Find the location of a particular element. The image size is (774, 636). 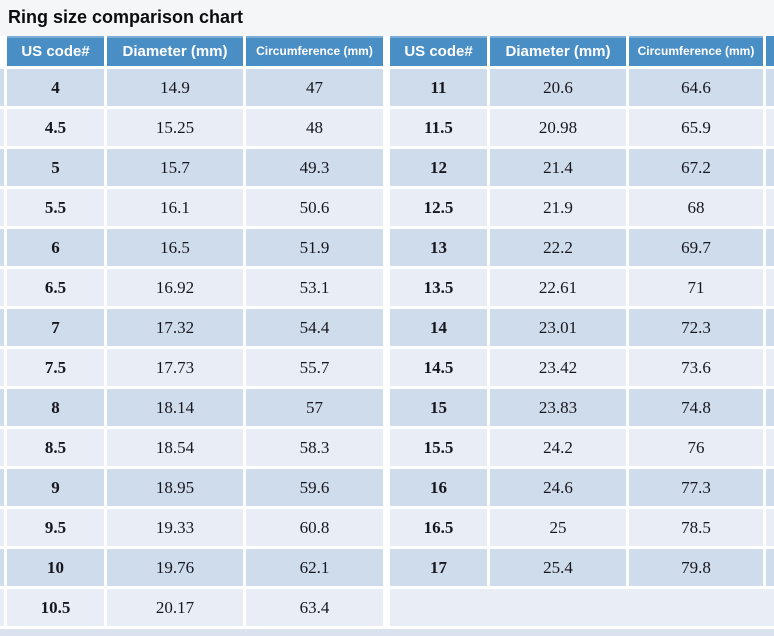

table-cell: 78.5 is located at coordinates (696, 527).